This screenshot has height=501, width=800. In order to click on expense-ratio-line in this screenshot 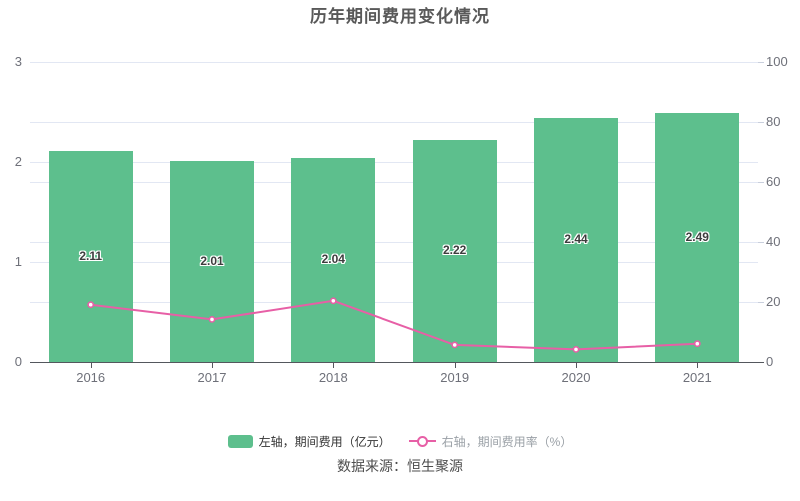, I will do `click(394, 325)`.